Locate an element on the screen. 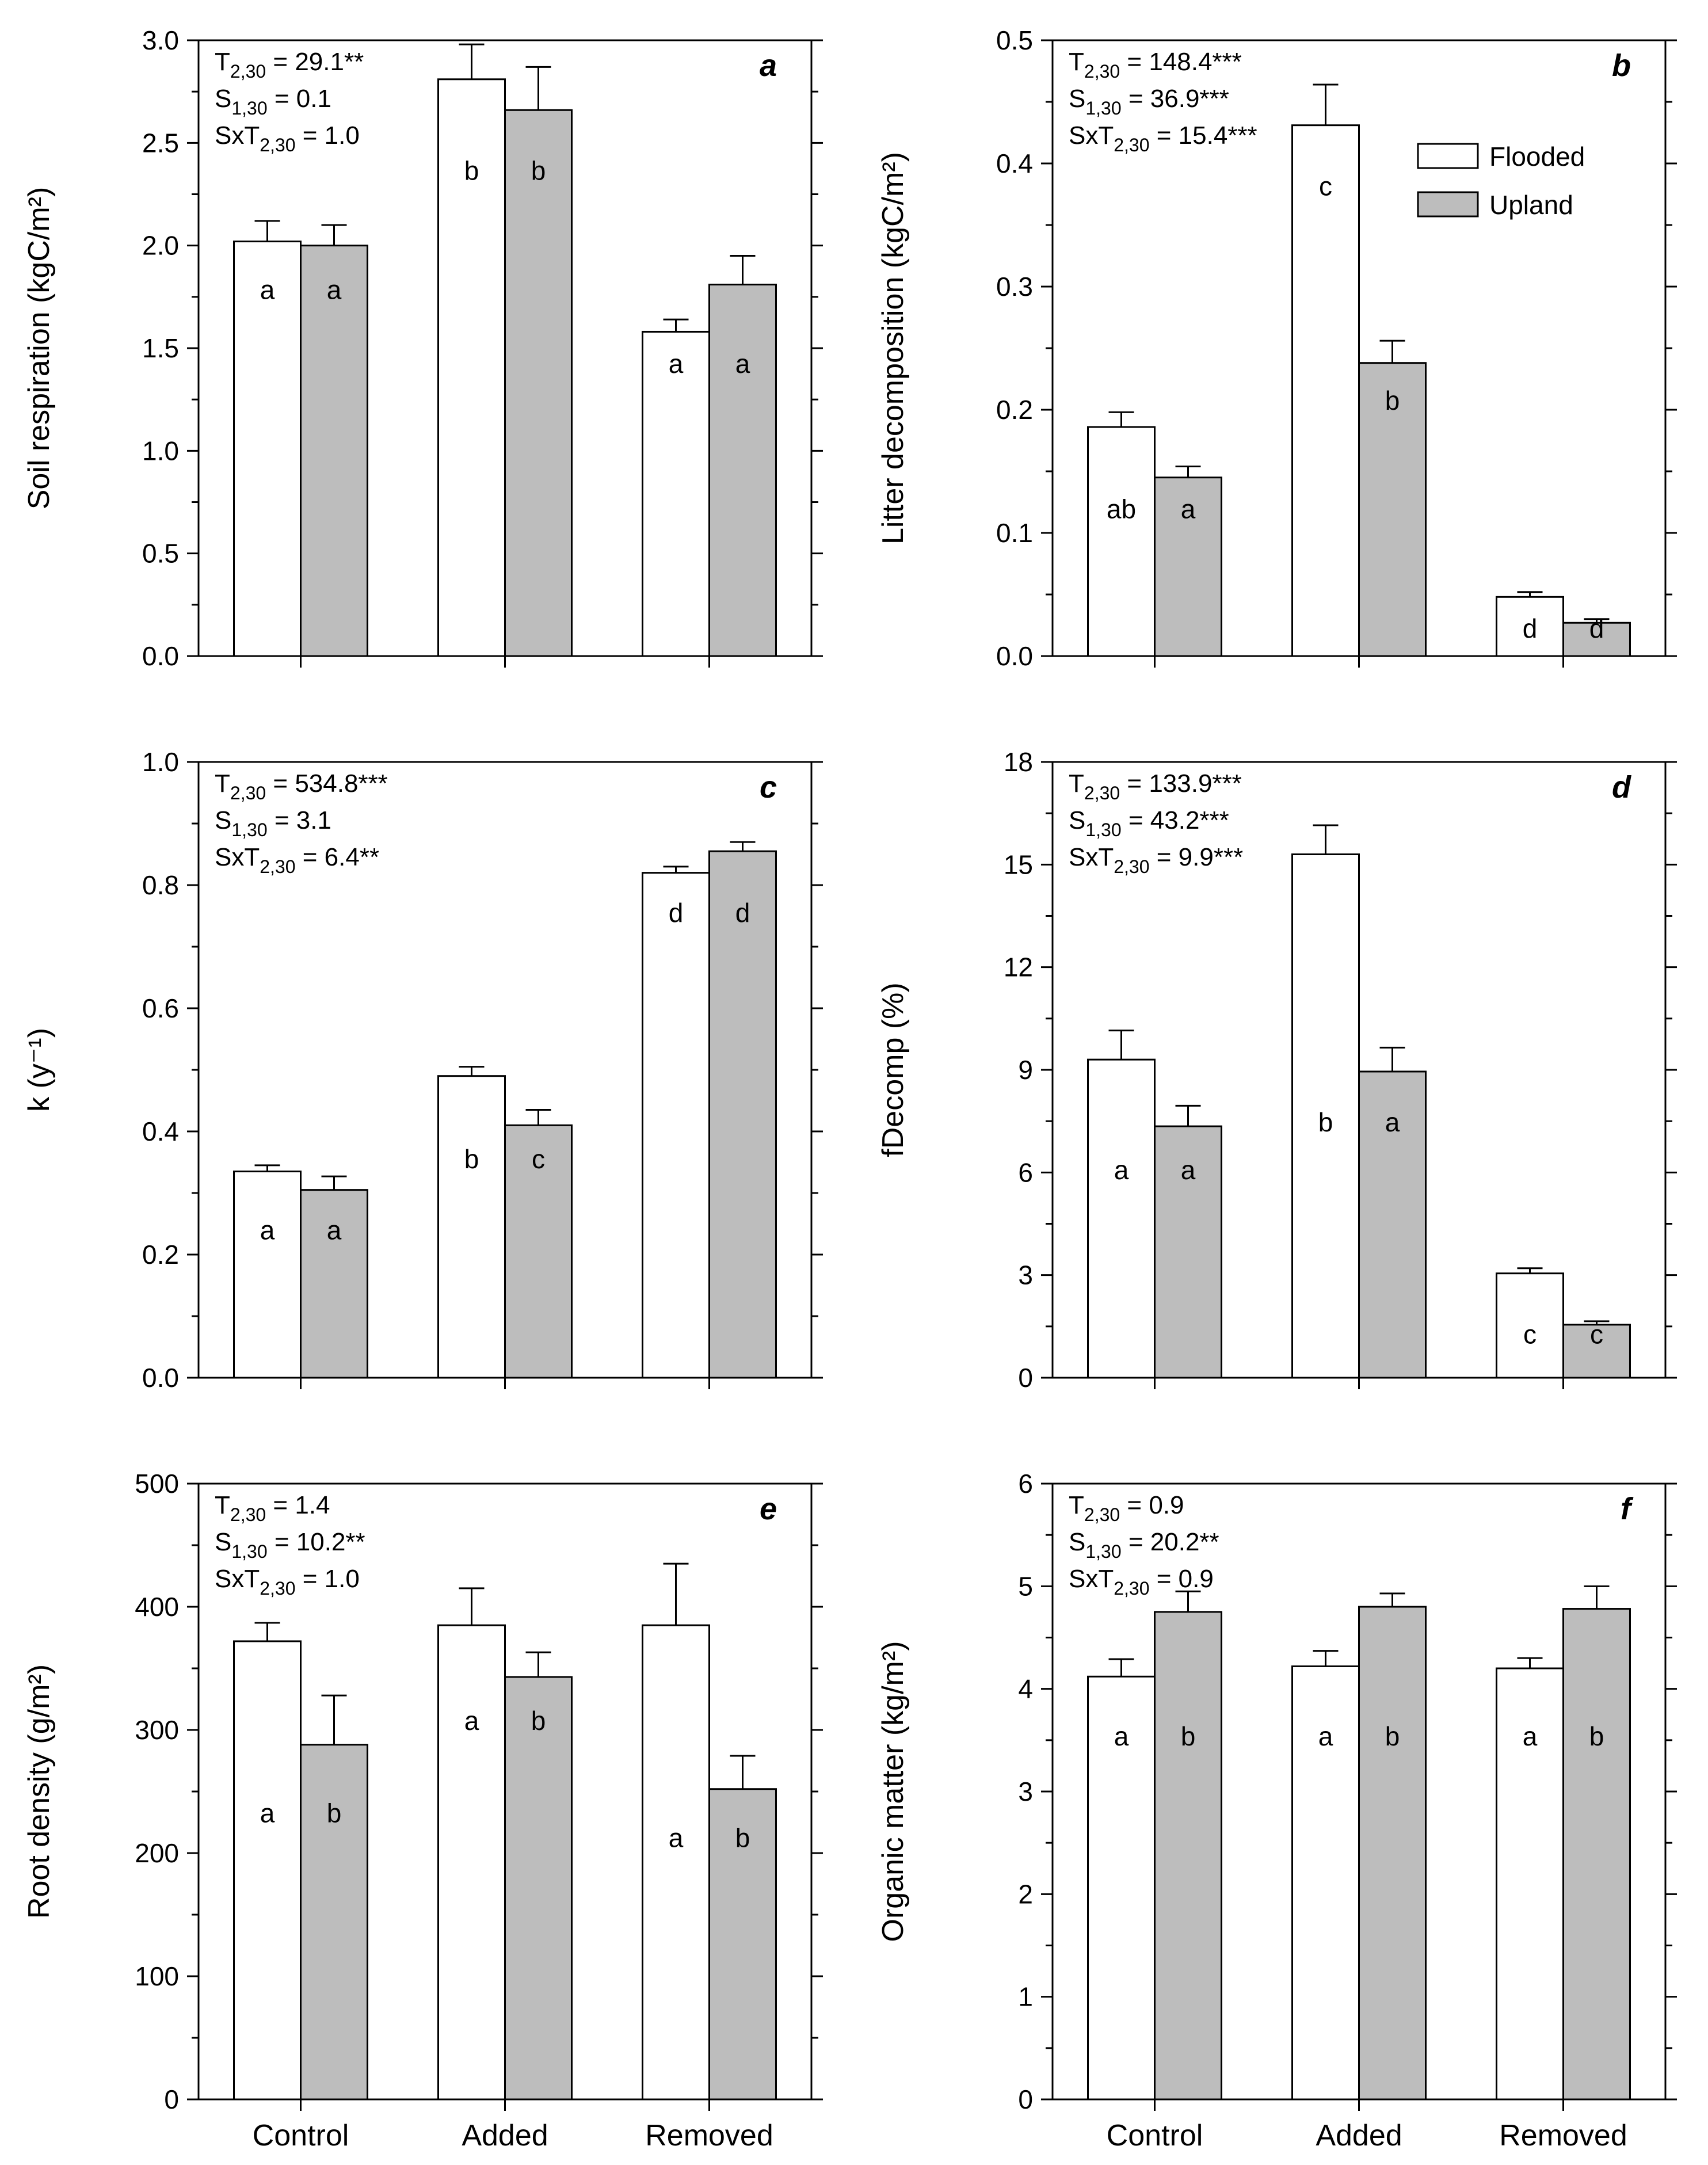 This screenshot has height=2165, width=1708. panel-letter: d is located at coordinates (1621, 787).